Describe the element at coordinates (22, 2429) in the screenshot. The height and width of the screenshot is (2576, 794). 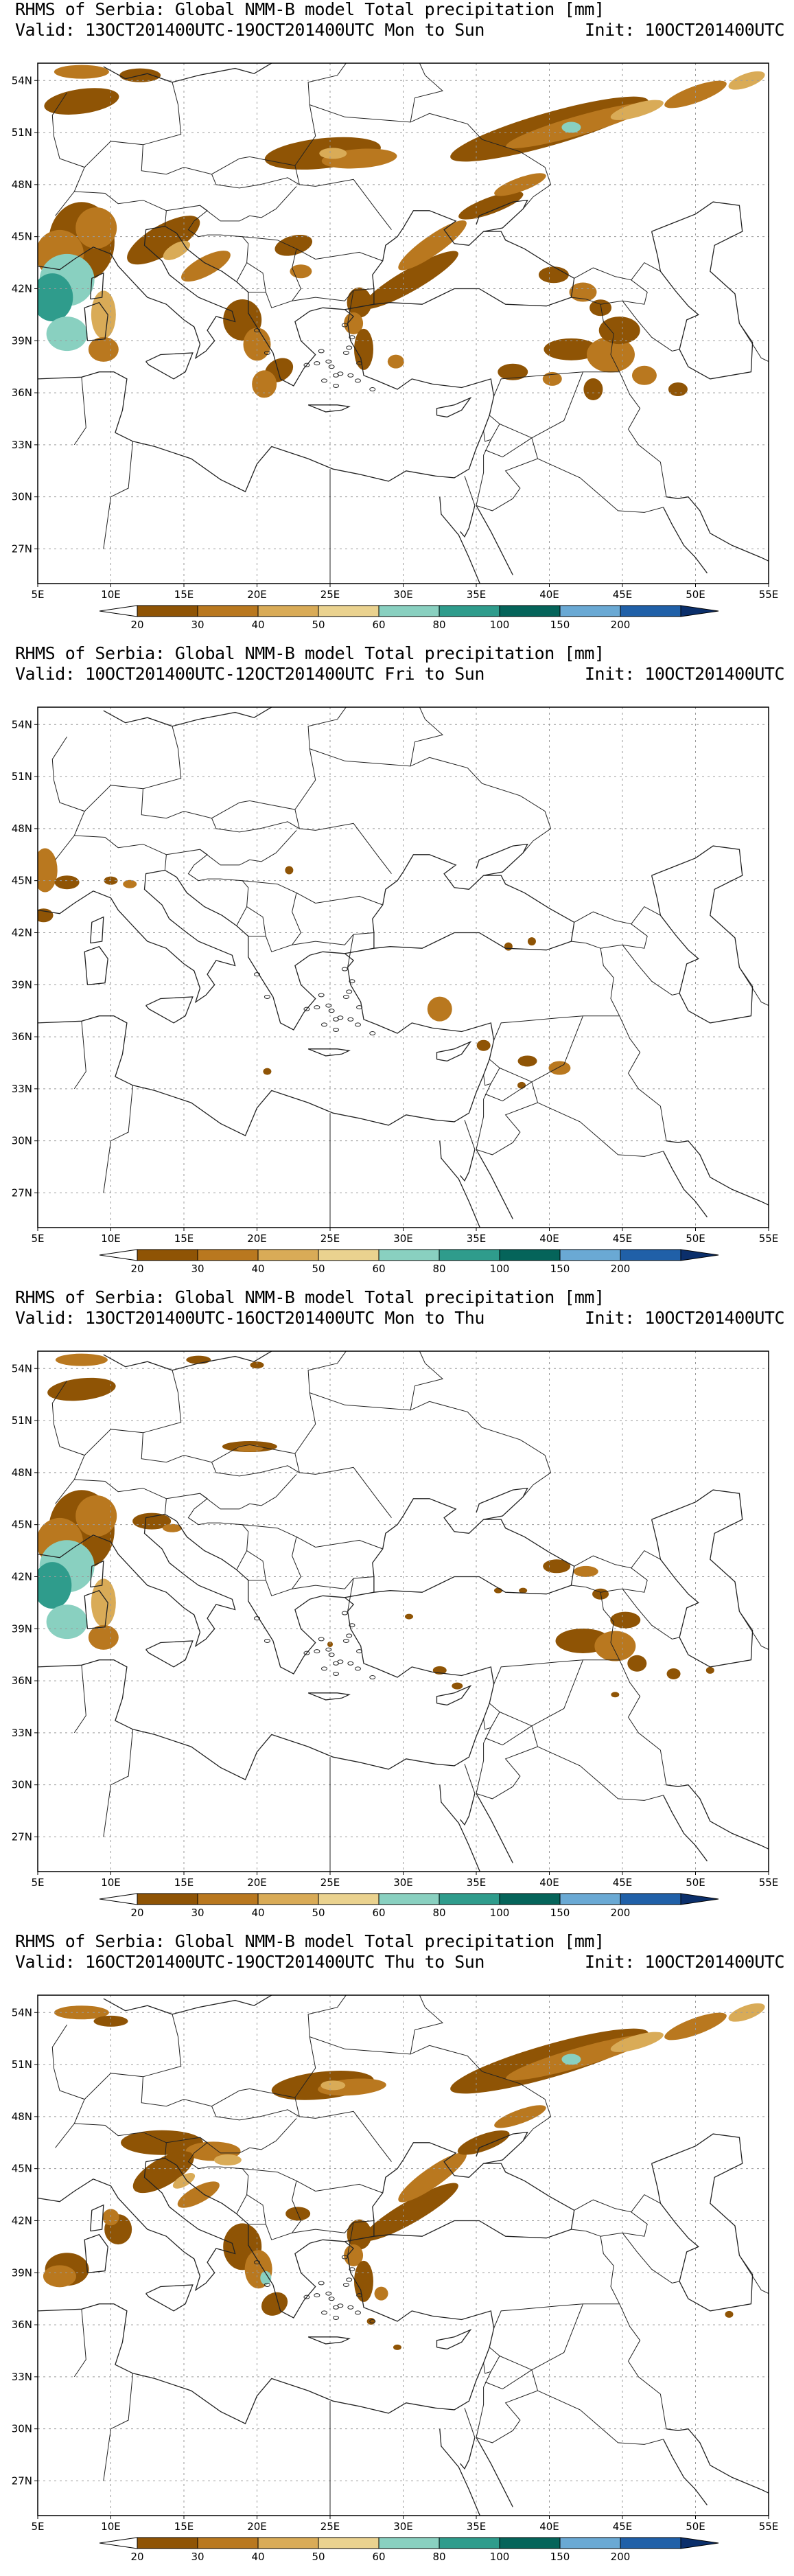
I see `lat-tick-label: 30N` at that location.